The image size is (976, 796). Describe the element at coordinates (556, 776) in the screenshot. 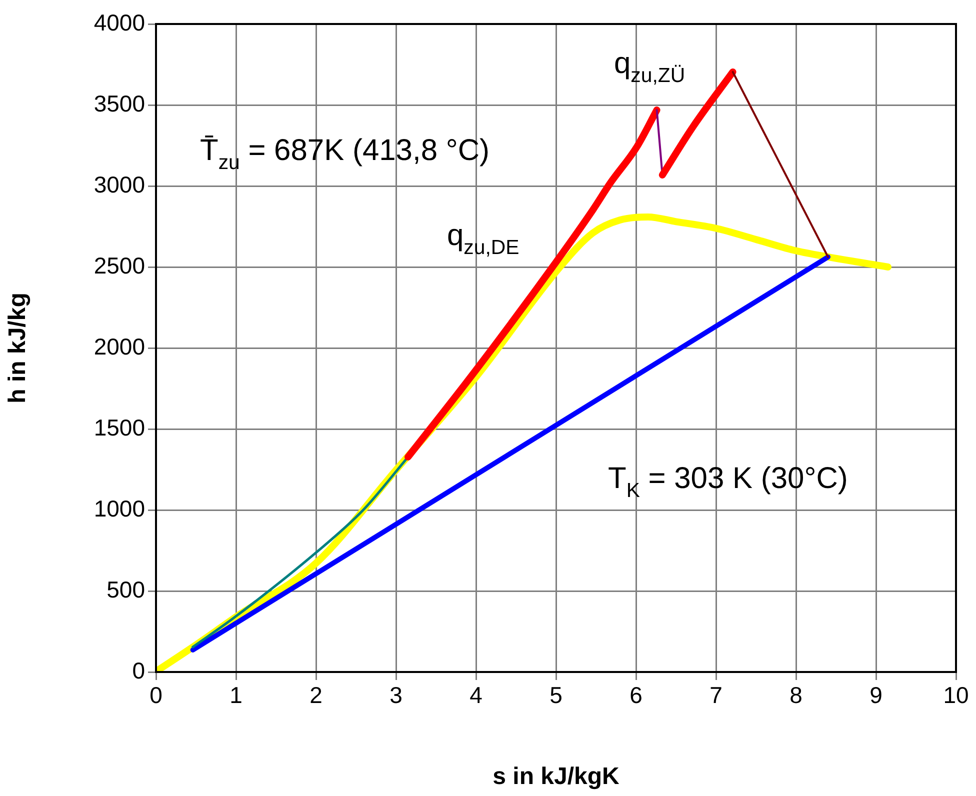

I see `x-axis-title: s in kJ/kgK` at that location.